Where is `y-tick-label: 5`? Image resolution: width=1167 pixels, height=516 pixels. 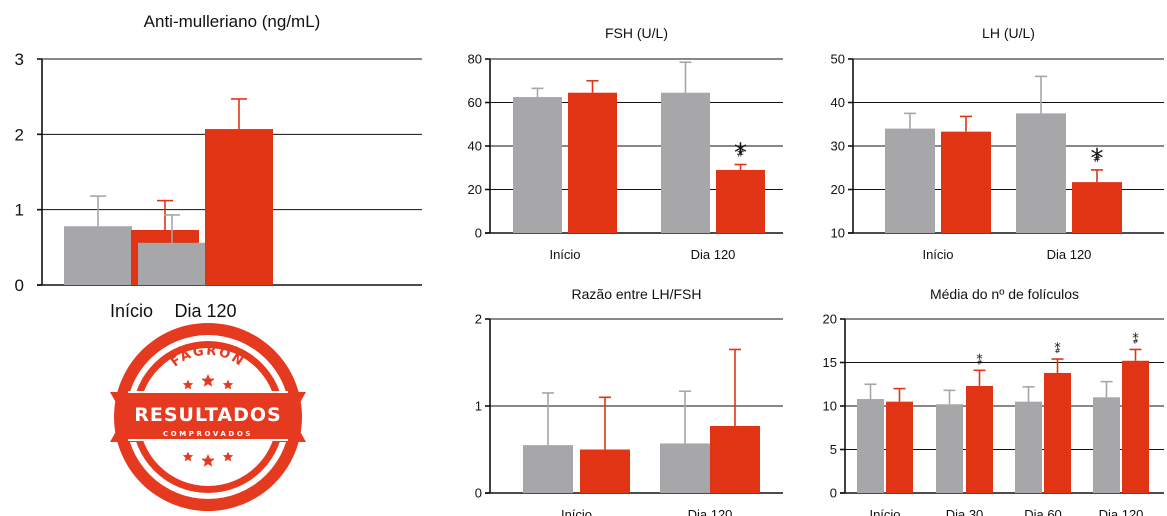 y-tick-label: 5 is located at coordinates (833, 449).